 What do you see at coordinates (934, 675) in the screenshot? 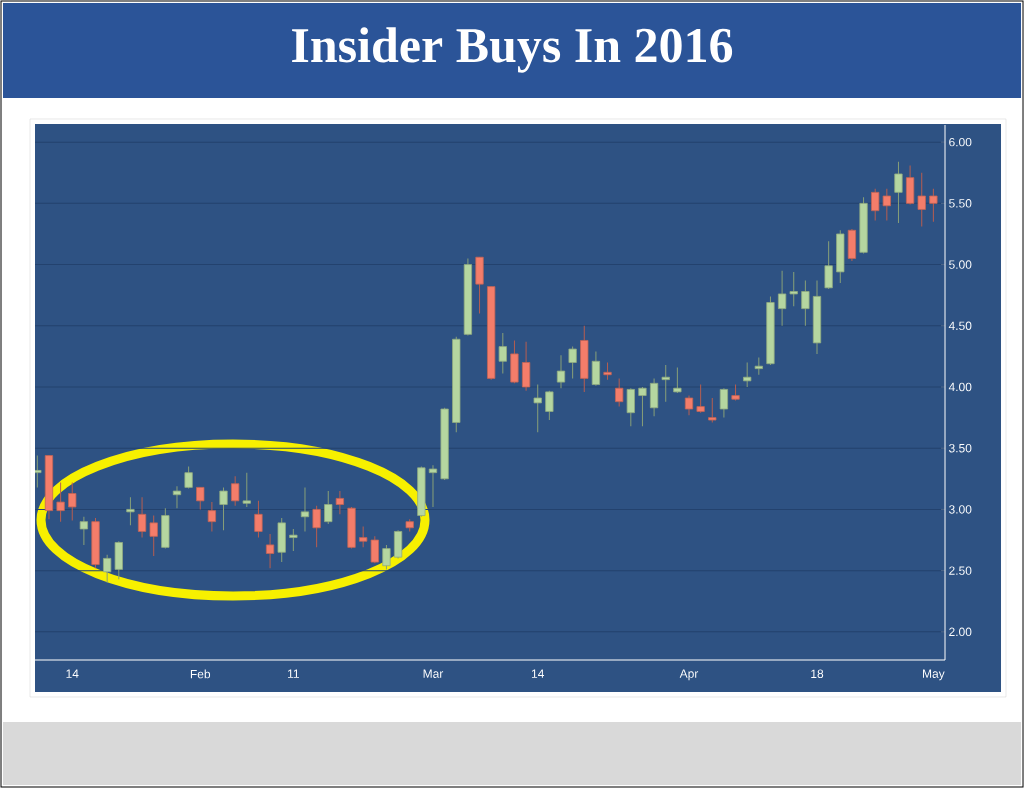
I see `x-tick-label: May` at bounding box center [934, 675].